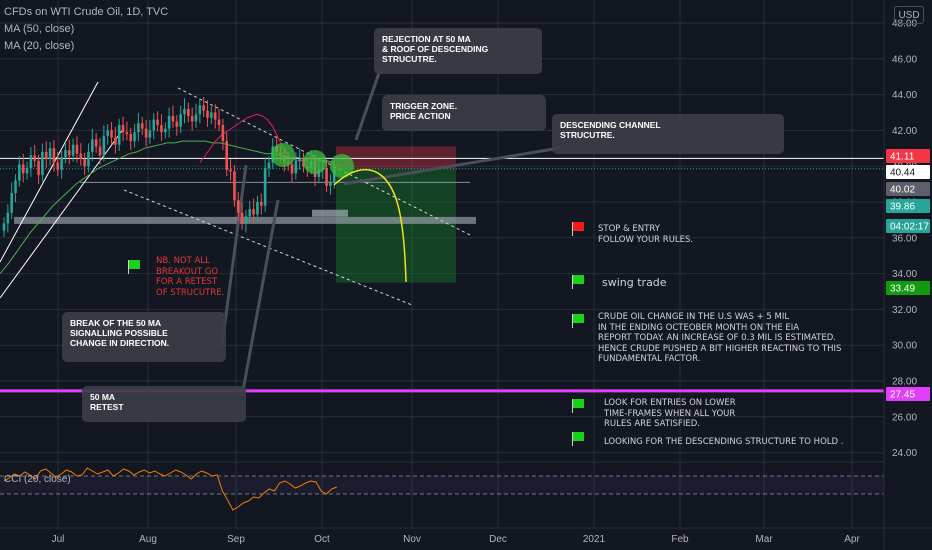 The height and width of the screenshot is (550, 932). What do you see at coordinates (902, 395) in the screenshot?
I see `price-badge-label: 27.45` at bounding box center [902, 395].